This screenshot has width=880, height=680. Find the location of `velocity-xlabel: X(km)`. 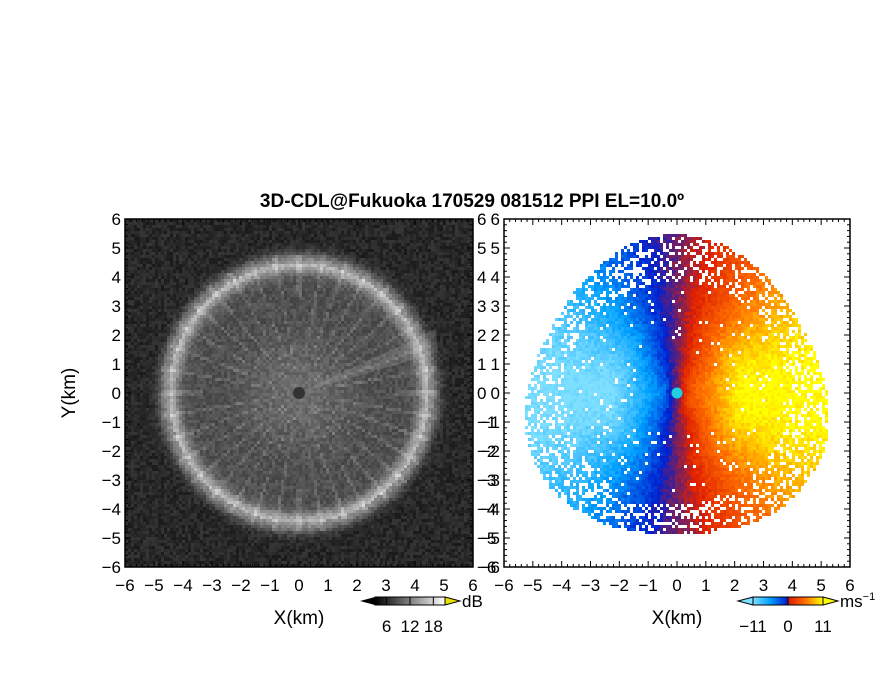

velocity-xlabel: X(km) is located at coordinates (677, 618).